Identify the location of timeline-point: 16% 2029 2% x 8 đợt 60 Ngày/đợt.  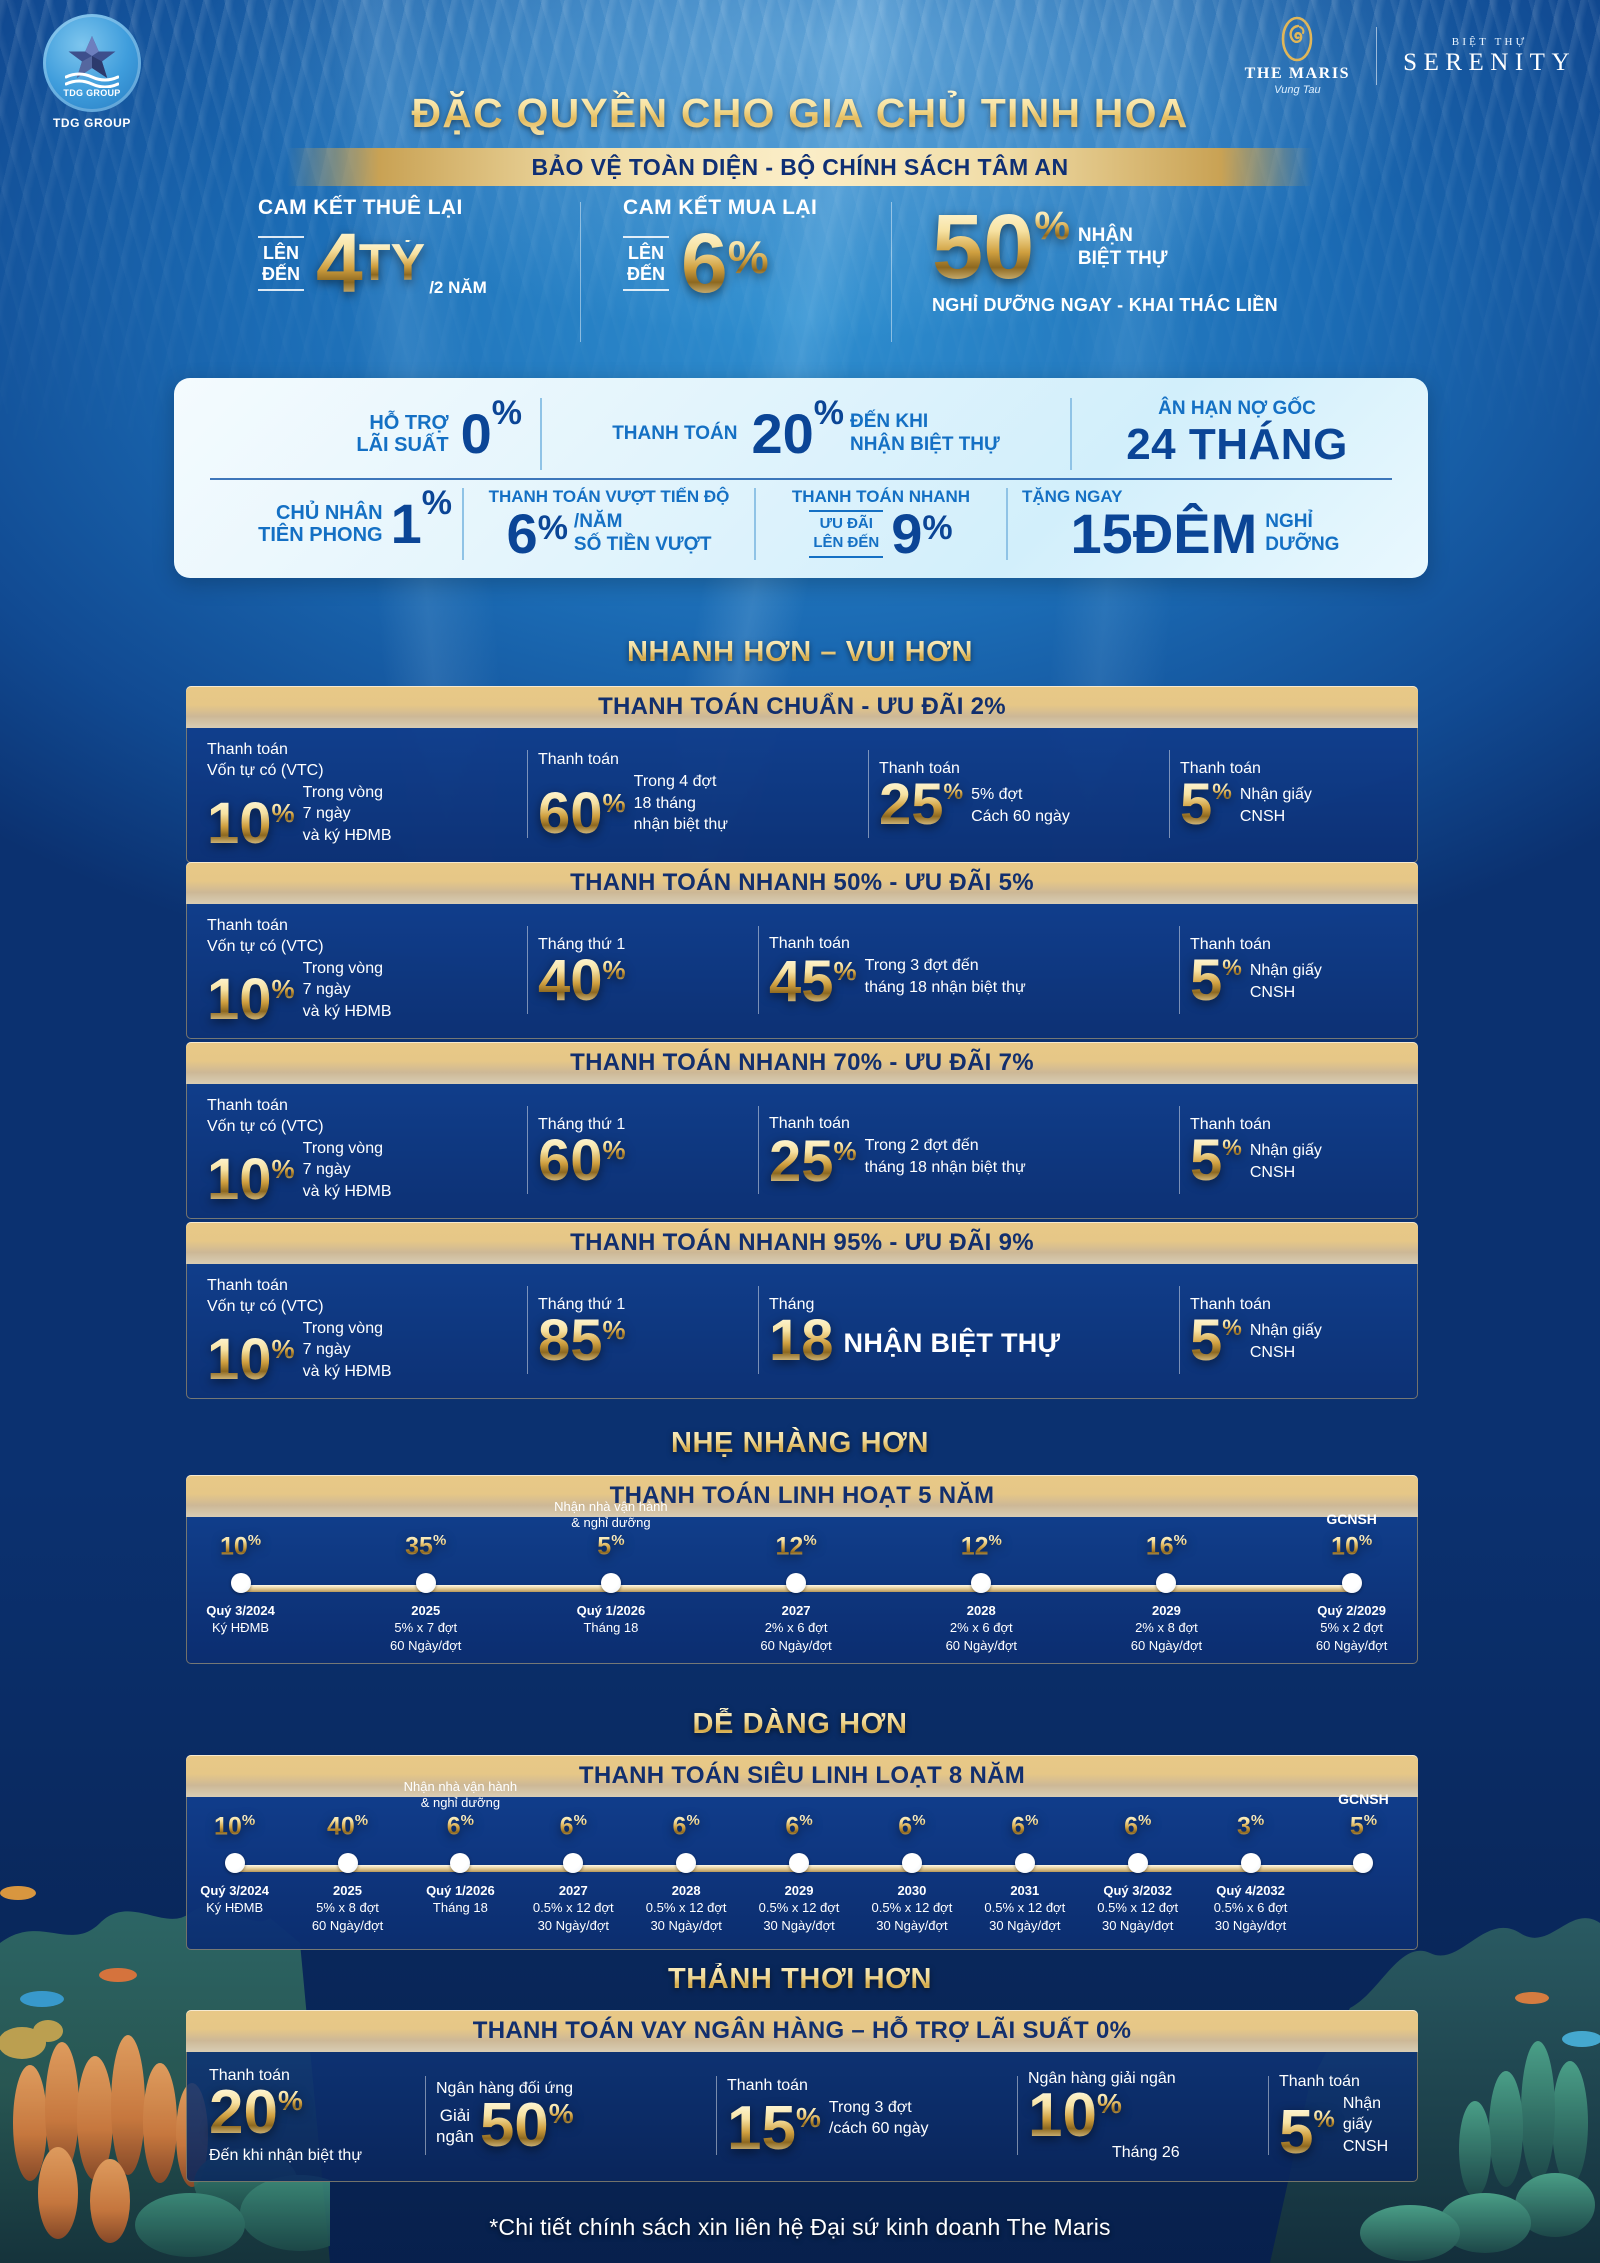
(1166, 1593).